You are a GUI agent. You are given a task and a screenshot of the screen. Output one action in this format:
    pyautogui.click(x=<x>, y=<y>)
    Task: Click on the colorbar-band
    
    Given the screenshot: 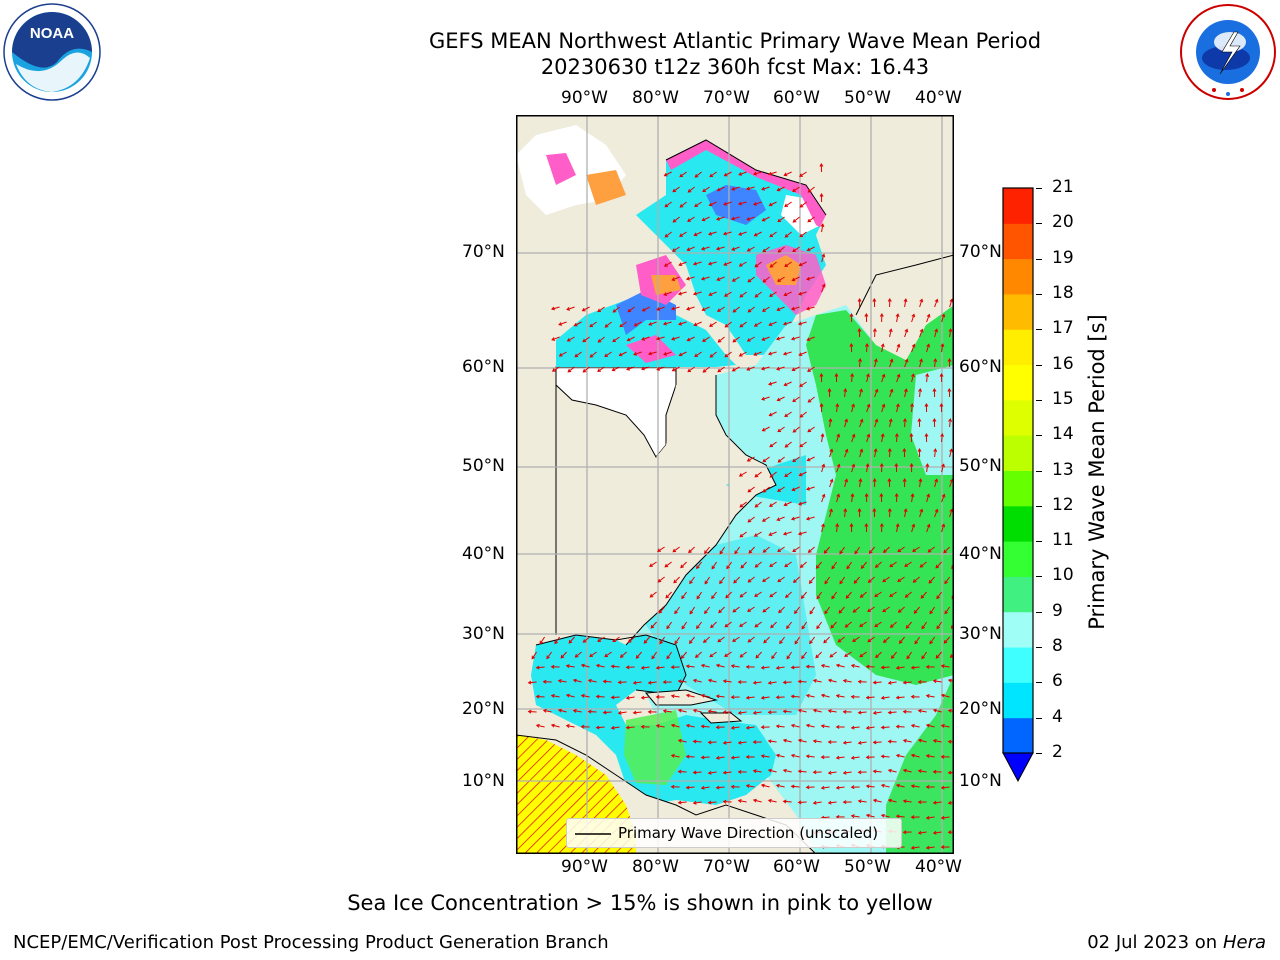 What is the action you would take?
    pyautogui.click(x=1018, y=594)
    